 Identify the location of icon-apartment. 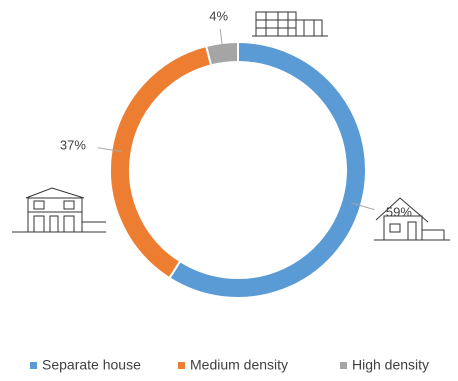
(290, 24).